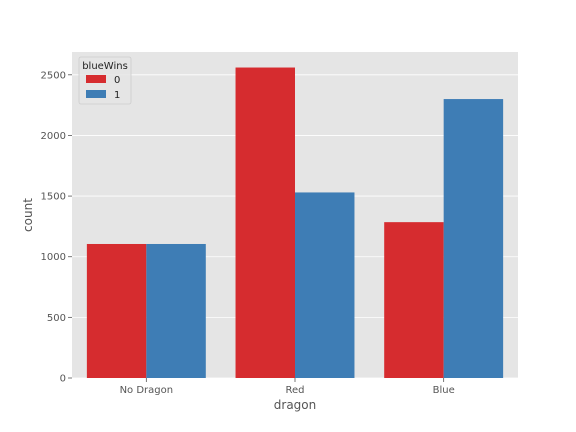 This screenshot has width=576, height=432. I want to click on legend-label-1: 1, so click(117, 95).